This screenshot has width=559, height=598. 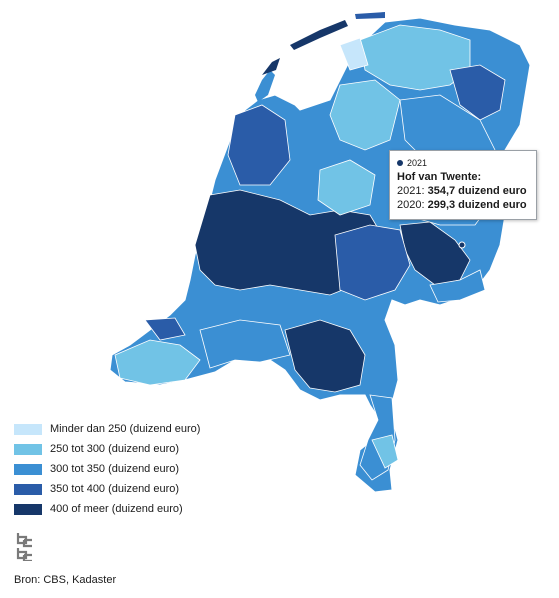 I want to click on legend-label: 300 tot 350 (duizend euro), so click(x=115, y=469).